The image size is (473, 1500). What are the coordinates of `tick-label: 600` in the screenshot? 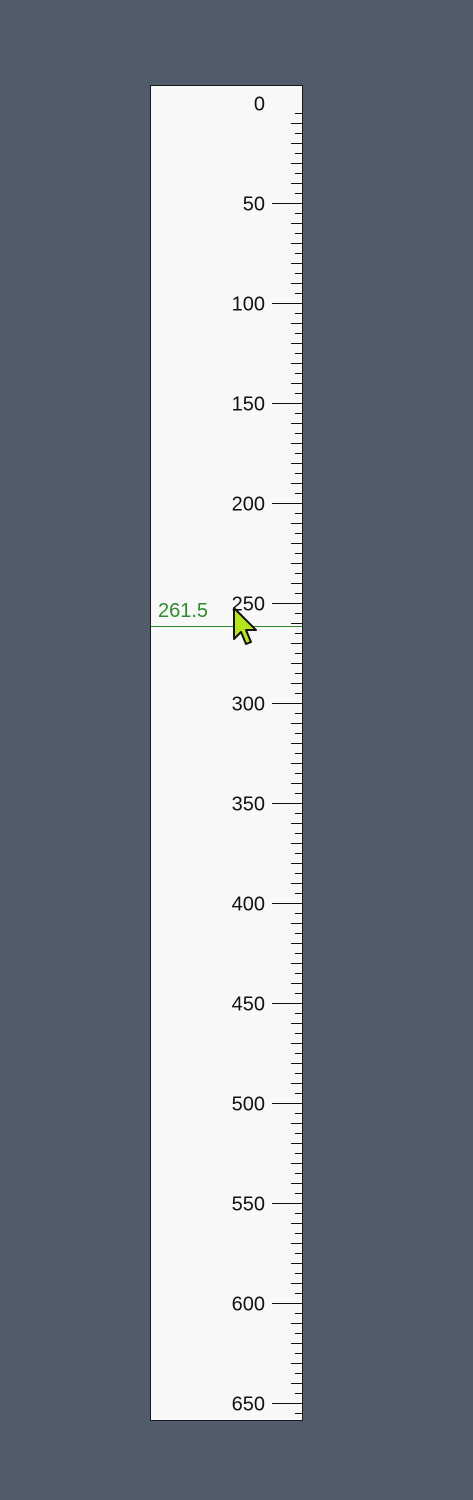 It's located at (248, 1305).